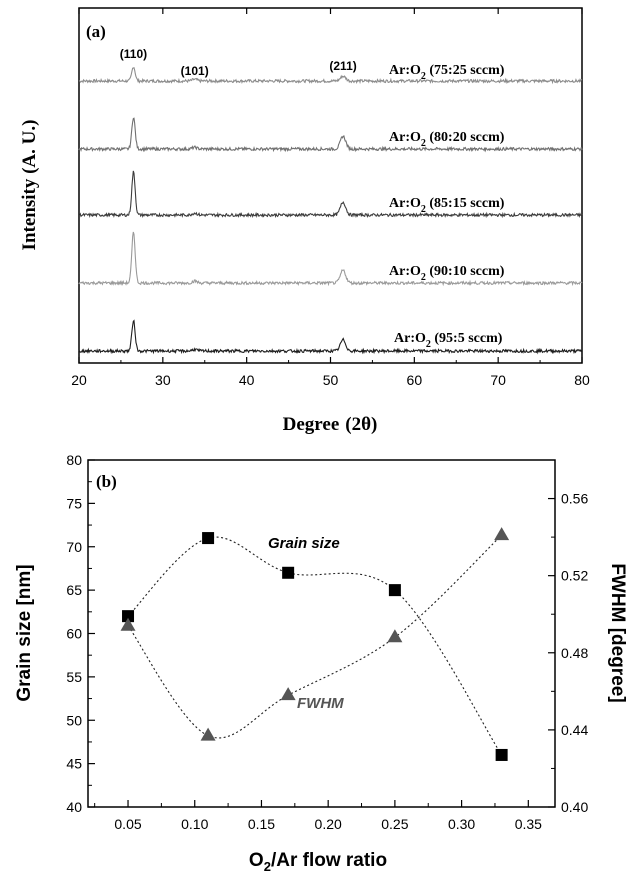  I want to click on trace-series-label: Ar:O2 (95:5 sccm), so click(448, 340).